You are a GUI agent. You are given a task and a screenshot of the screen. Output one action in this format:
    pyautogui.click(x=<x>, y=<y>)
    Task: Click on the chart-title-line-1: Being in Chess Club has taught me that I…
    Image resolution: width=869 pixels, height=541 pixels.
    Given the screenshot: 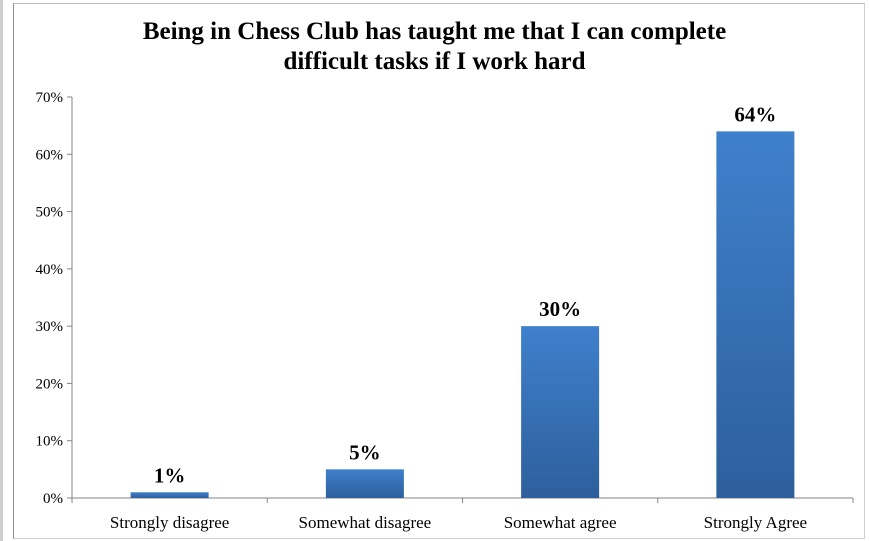 What is the action you would take?
    pyautogui.click(x=434, y=31)
    